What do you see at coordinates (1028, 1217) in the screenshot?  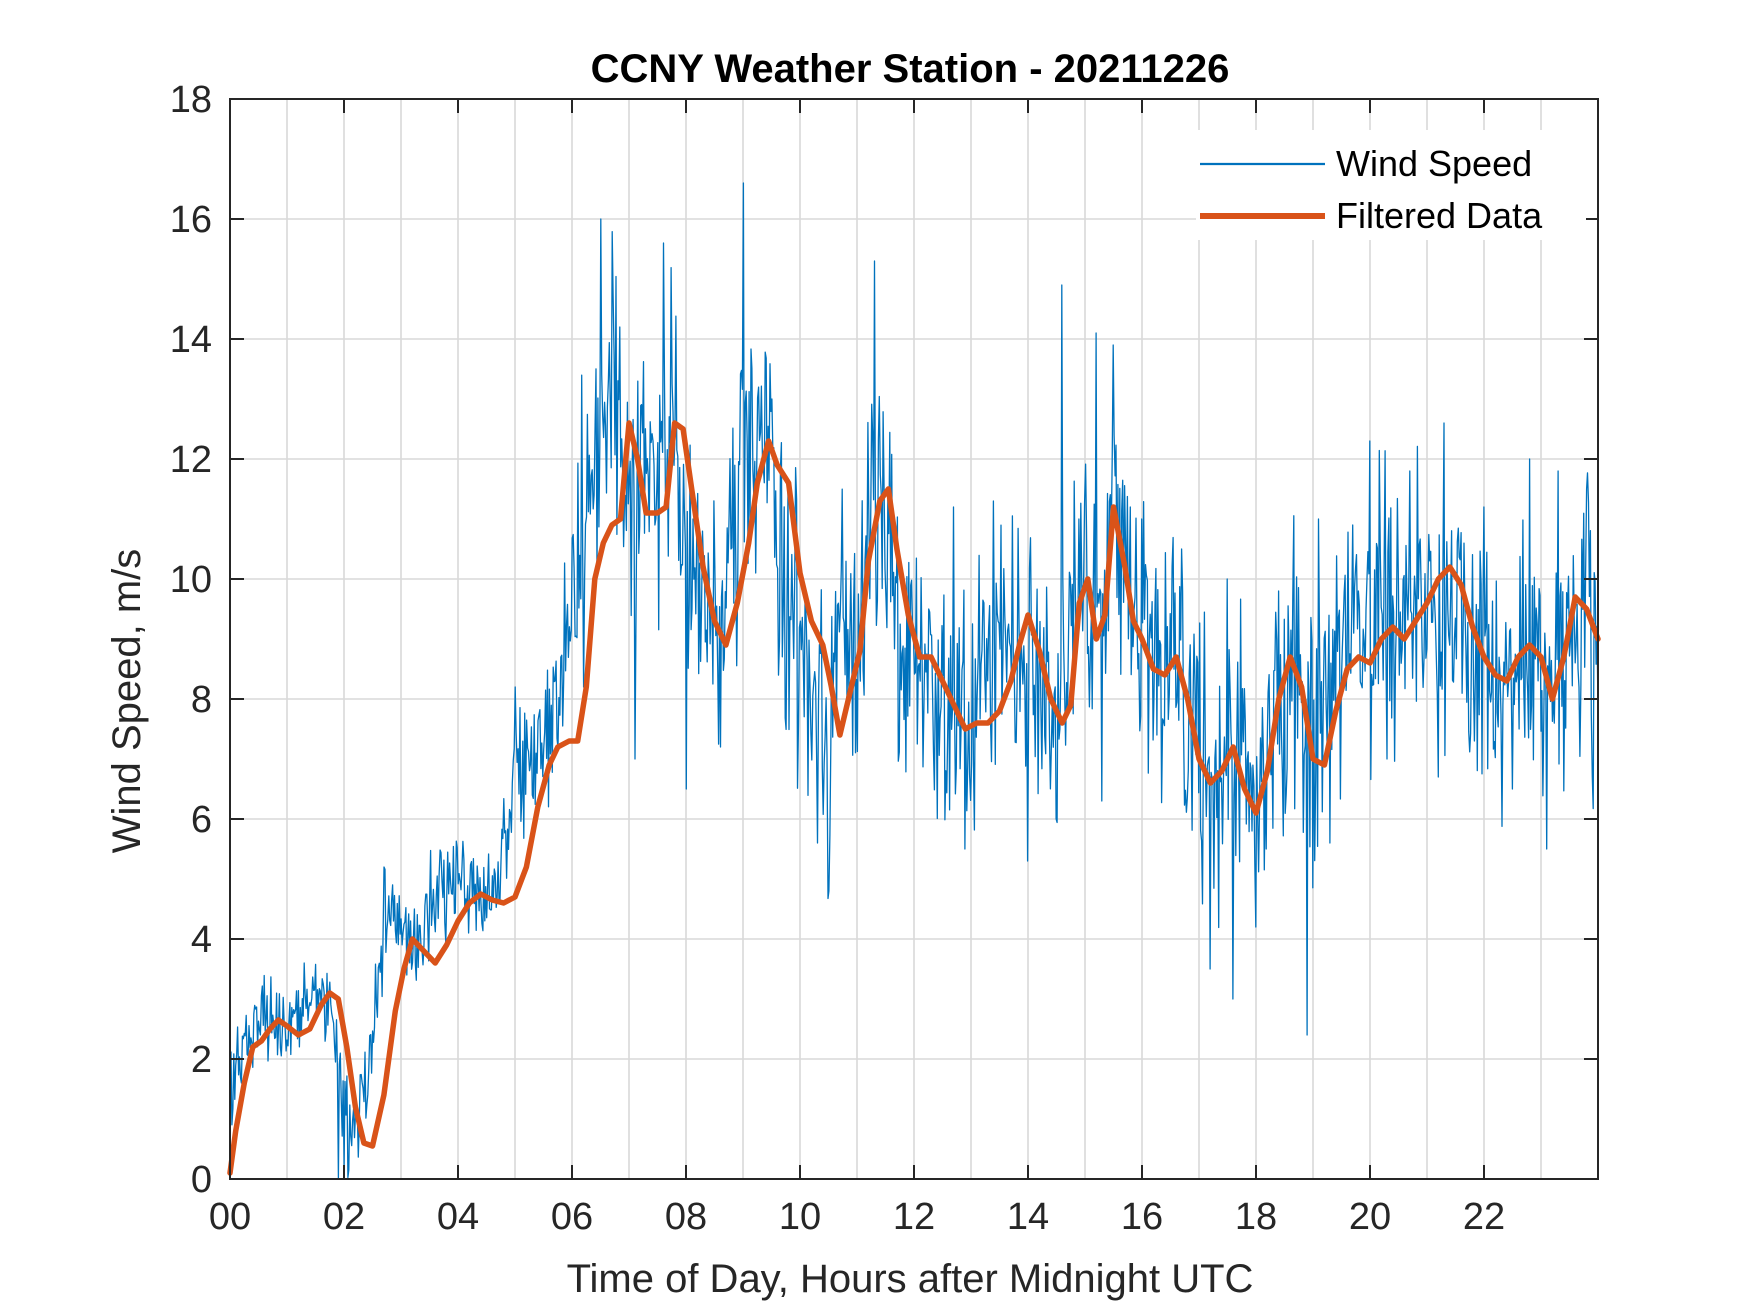 I see `x-tick-label: 14` at bounding box center [1028, 1217].